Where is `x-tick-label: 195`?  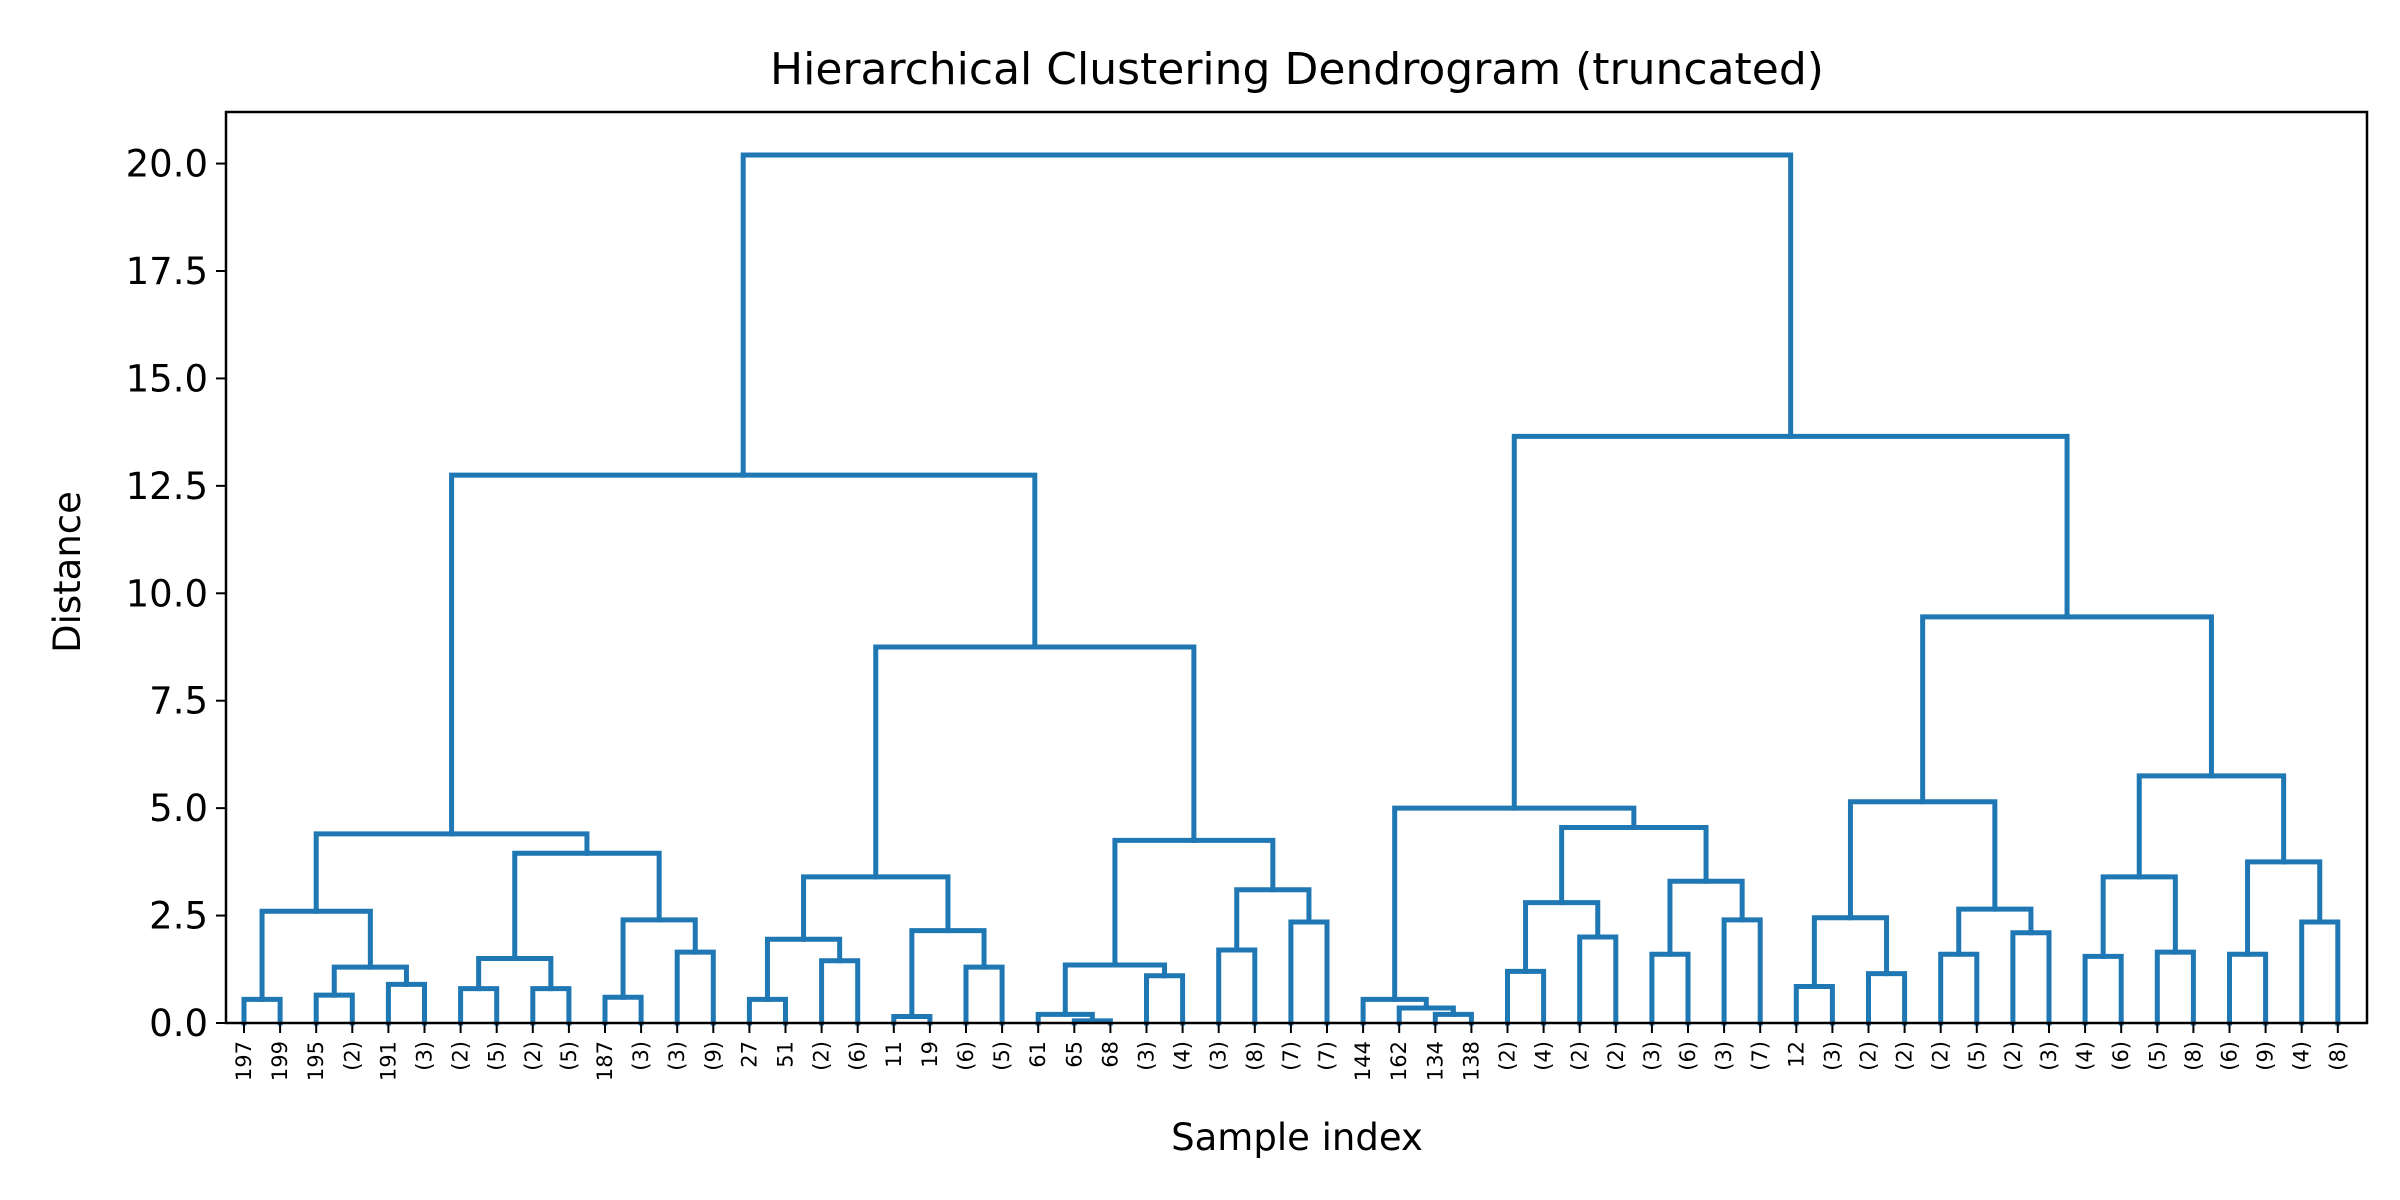
x-tick-label: 195 is located at coordinates (316, 1061).